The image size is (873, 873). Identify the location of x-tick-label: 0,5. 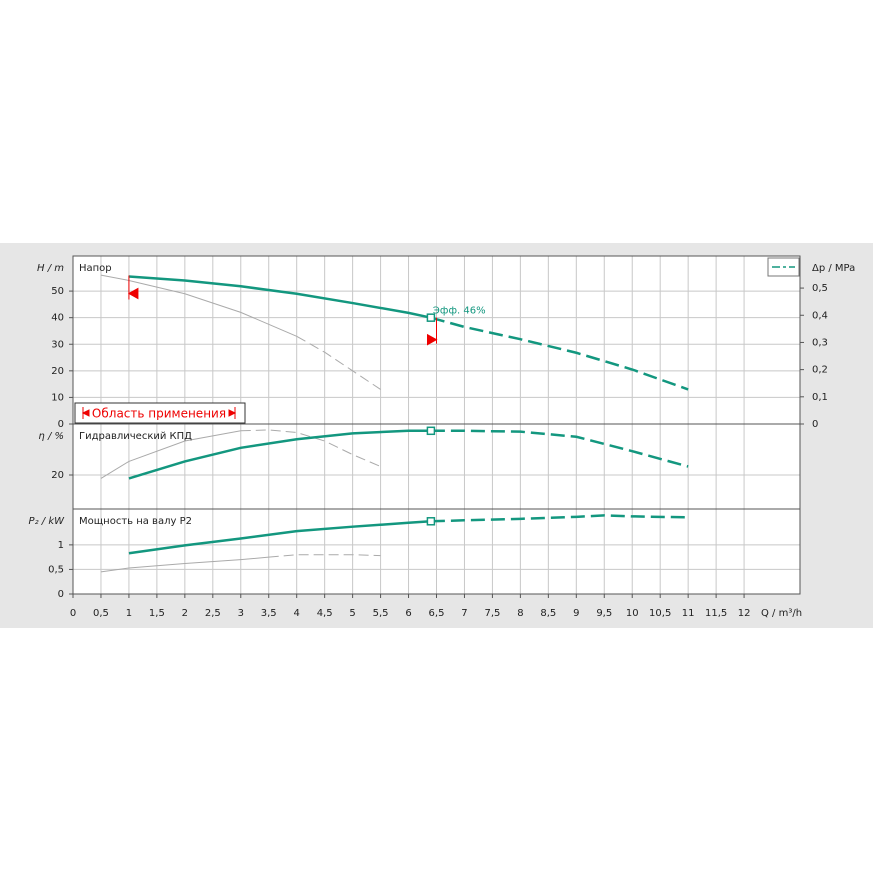
(101, 613).